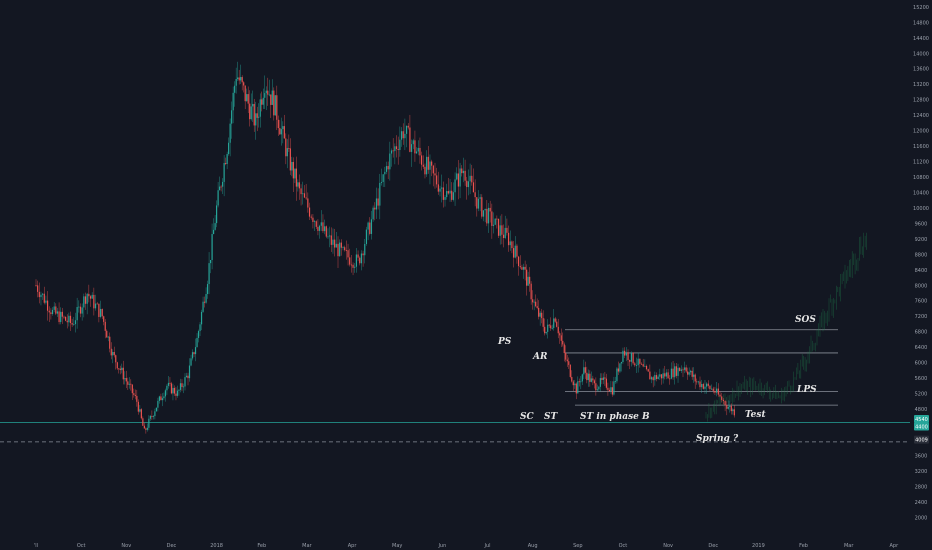 The height and width of the screenshot is (550, 932). What do you see at coordinates (921, 224) in the screenshot?
I see `y-tick-label: 9600` at bounding box center [921, 224].